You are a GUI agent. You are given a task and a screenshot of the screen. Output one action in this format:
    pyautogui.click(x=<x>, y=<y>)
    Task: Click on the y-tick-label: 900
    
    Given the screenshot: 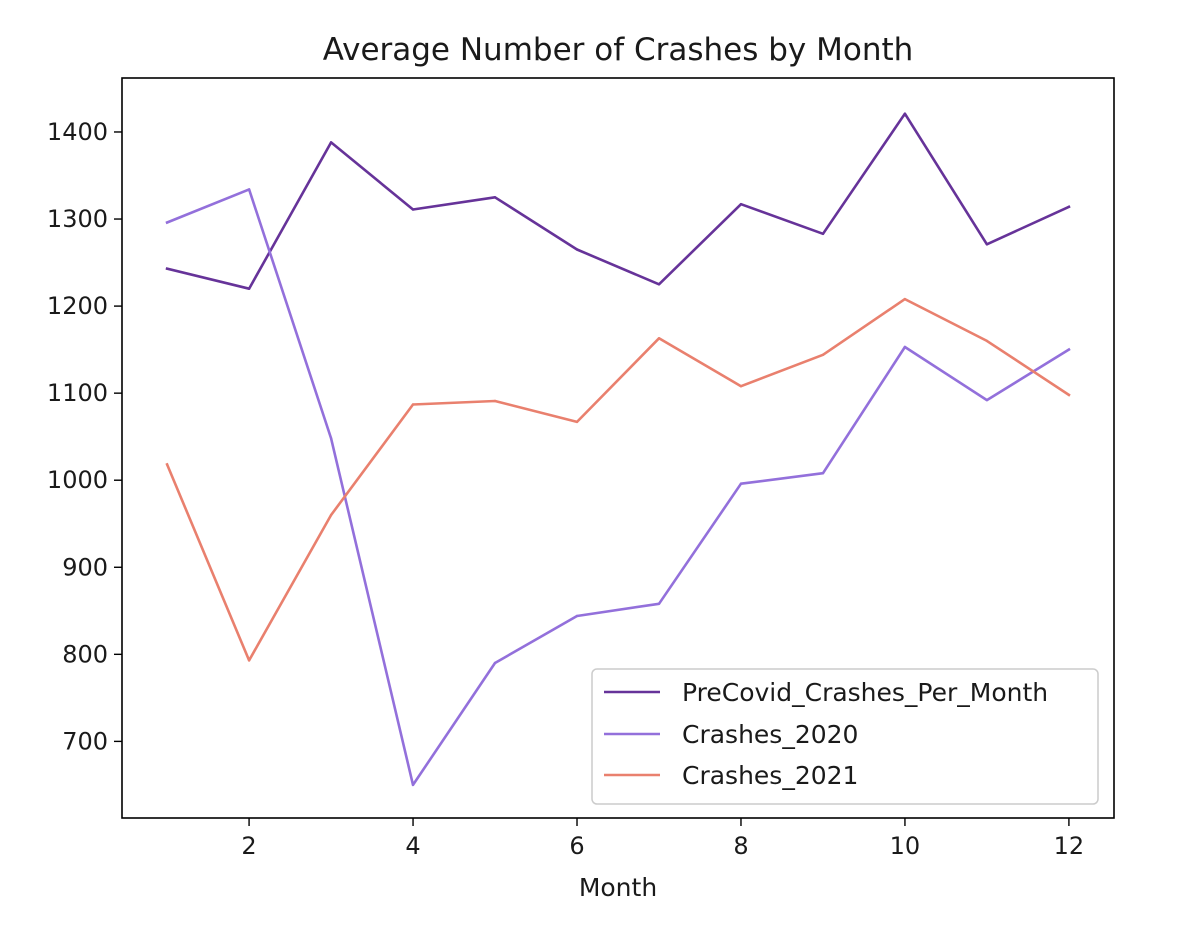 What is the action you would take?
    pyautogui.click(x=85, y=567)
    